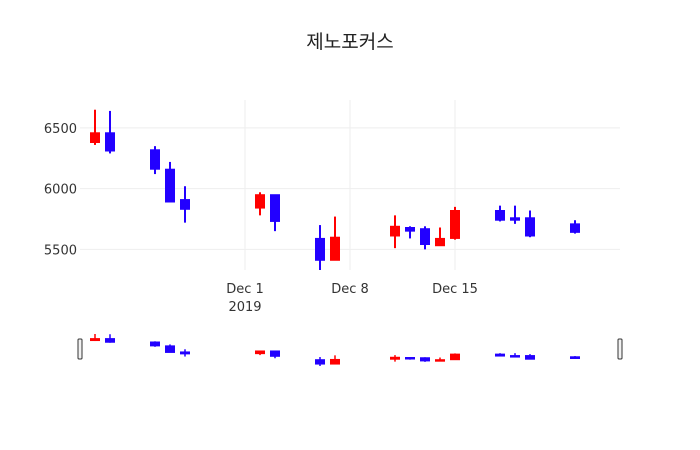 This screenshot has width=700, height=450. I want to click on y-tick-label: 5500, so click(60, 250).